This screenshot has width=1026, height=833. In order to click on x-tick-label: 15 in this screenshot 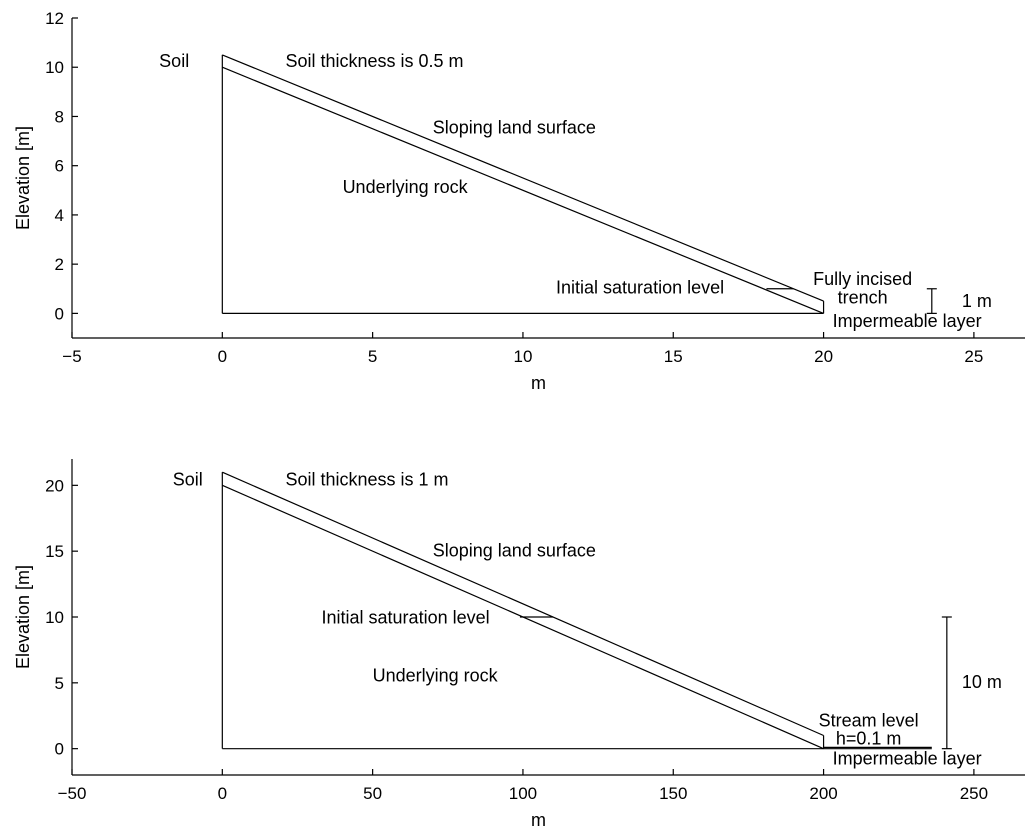, I will do `click(673, 356)`.